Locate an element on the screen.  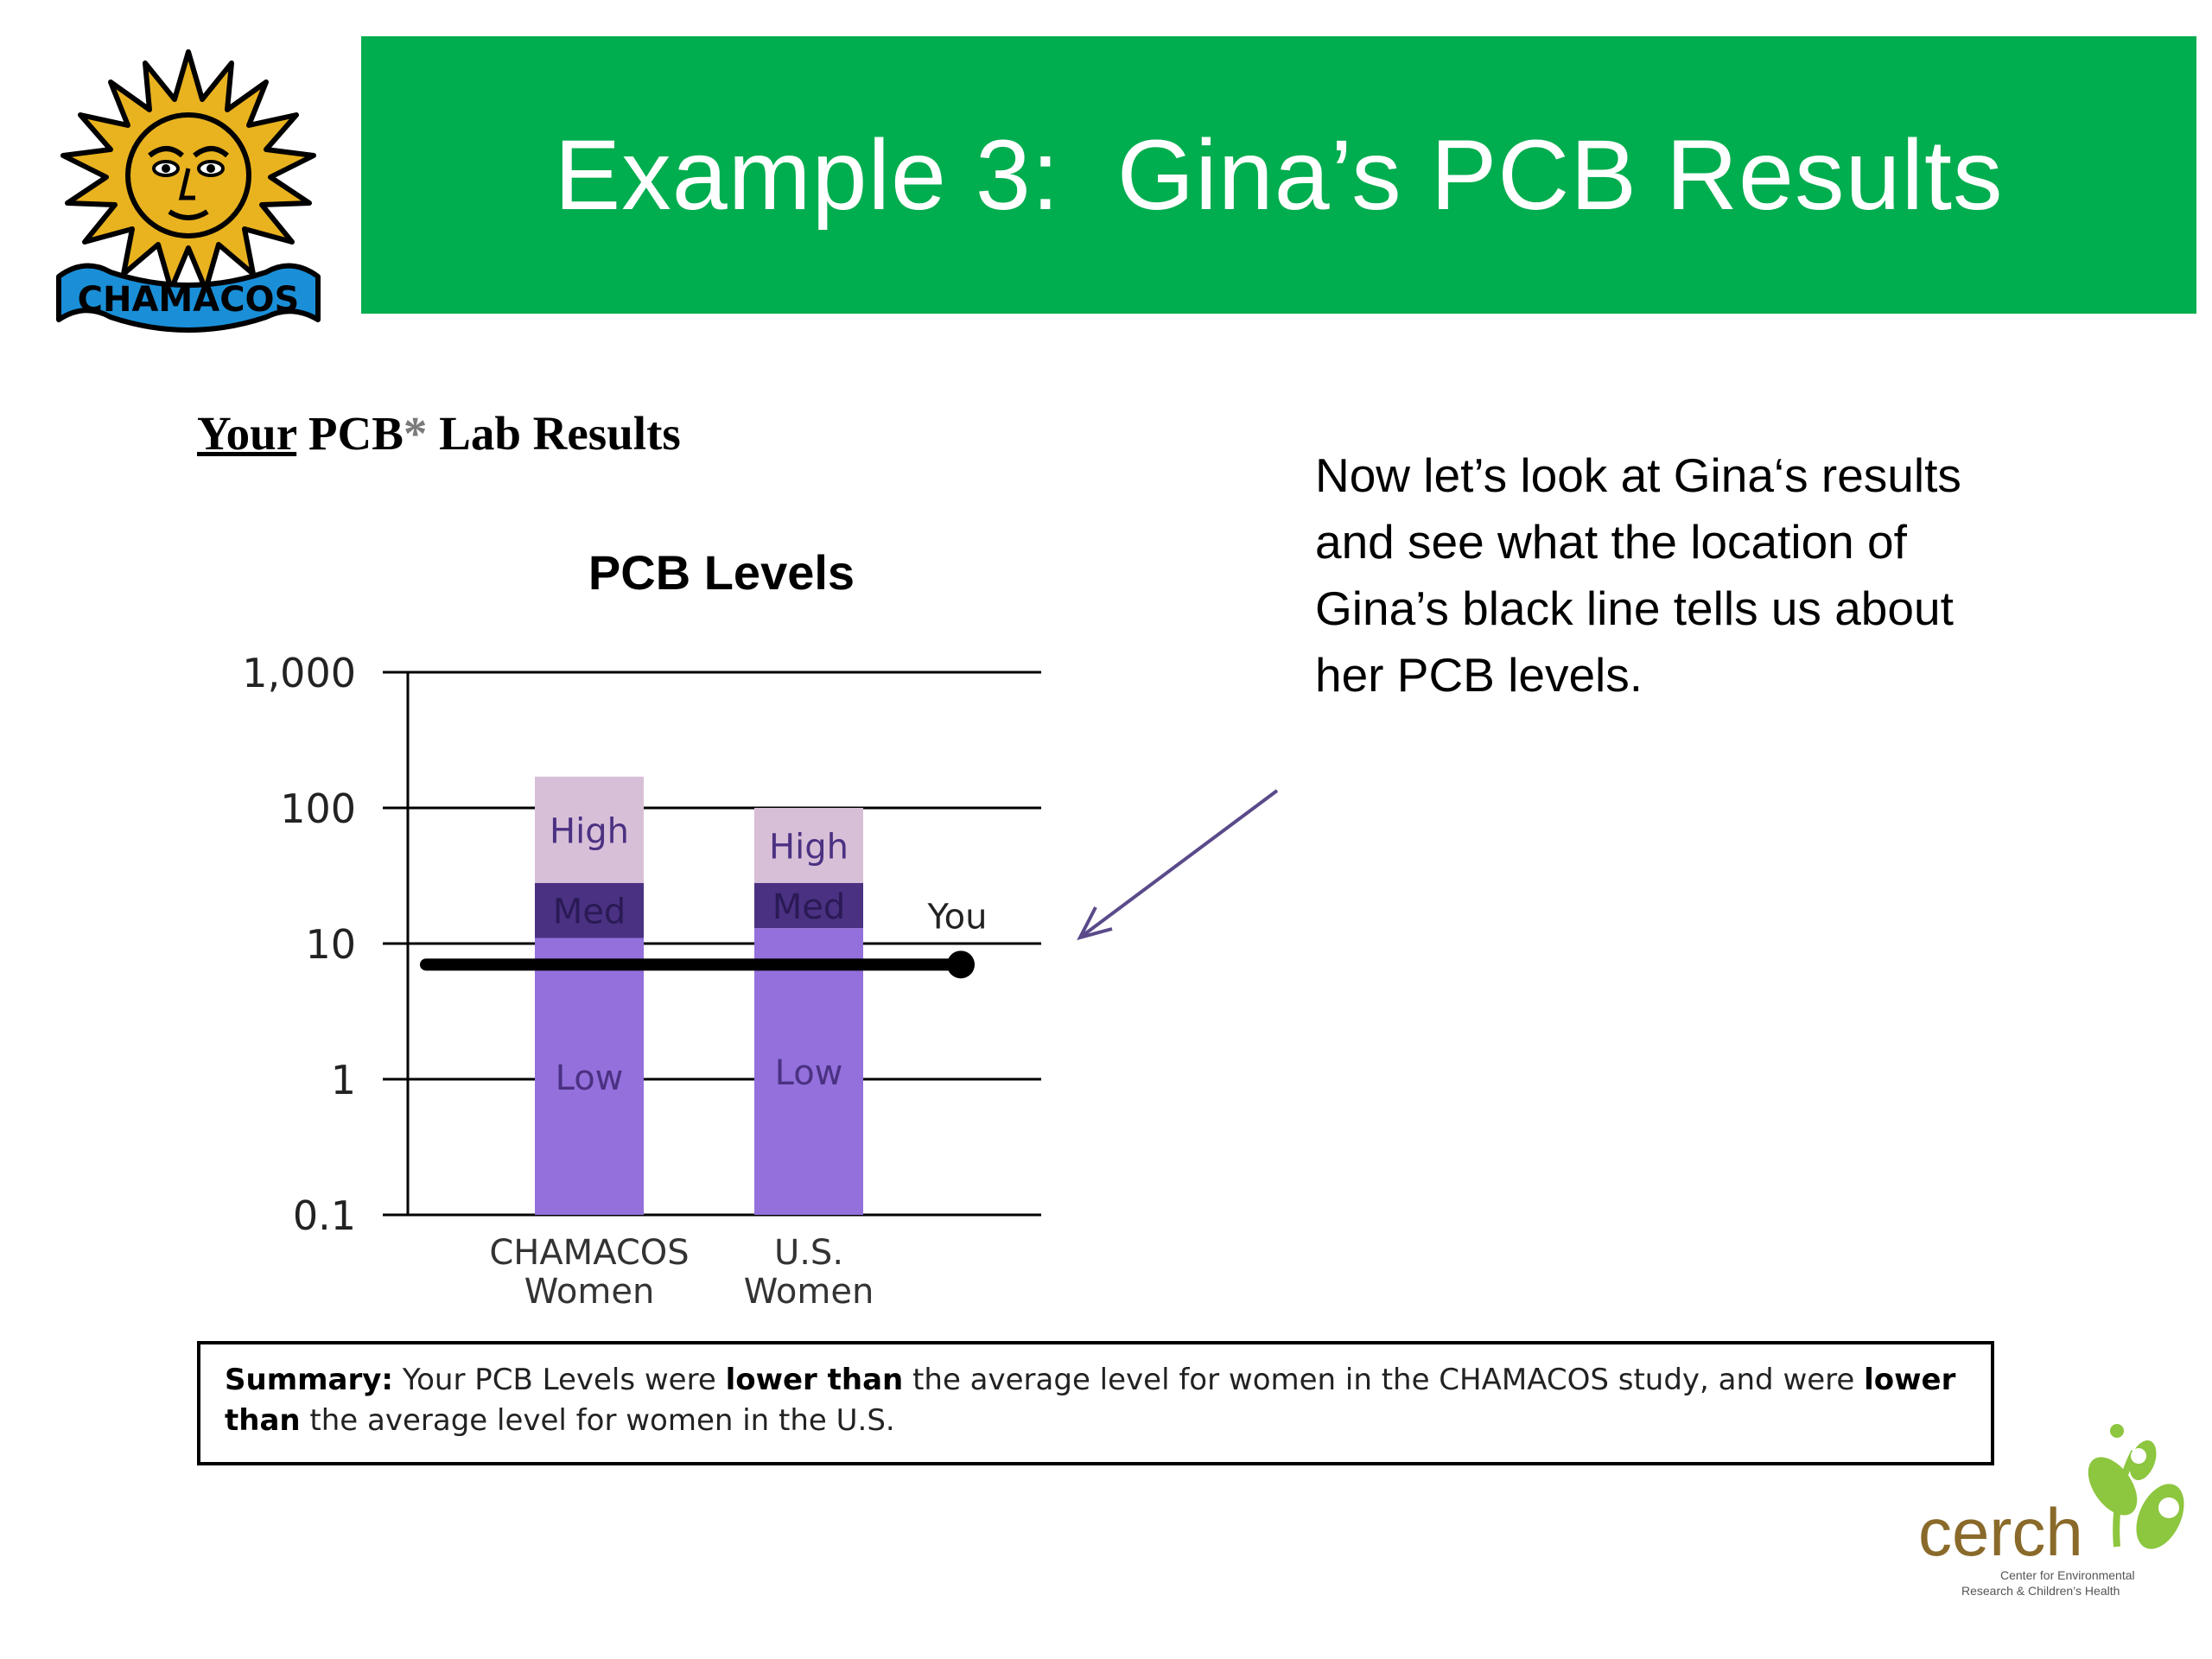
summary-bold-2: lower than is located at coordinates (1090, 1400).